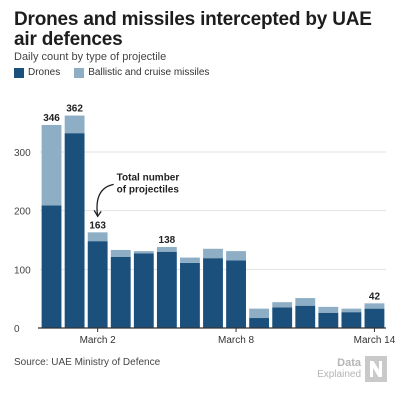 This screenshot has height=400, width=400. Describe the element at coordinates (149, 72) in the screenshot. I see `legend-label-missiles: Ballistic and cruise missiles` at that location.